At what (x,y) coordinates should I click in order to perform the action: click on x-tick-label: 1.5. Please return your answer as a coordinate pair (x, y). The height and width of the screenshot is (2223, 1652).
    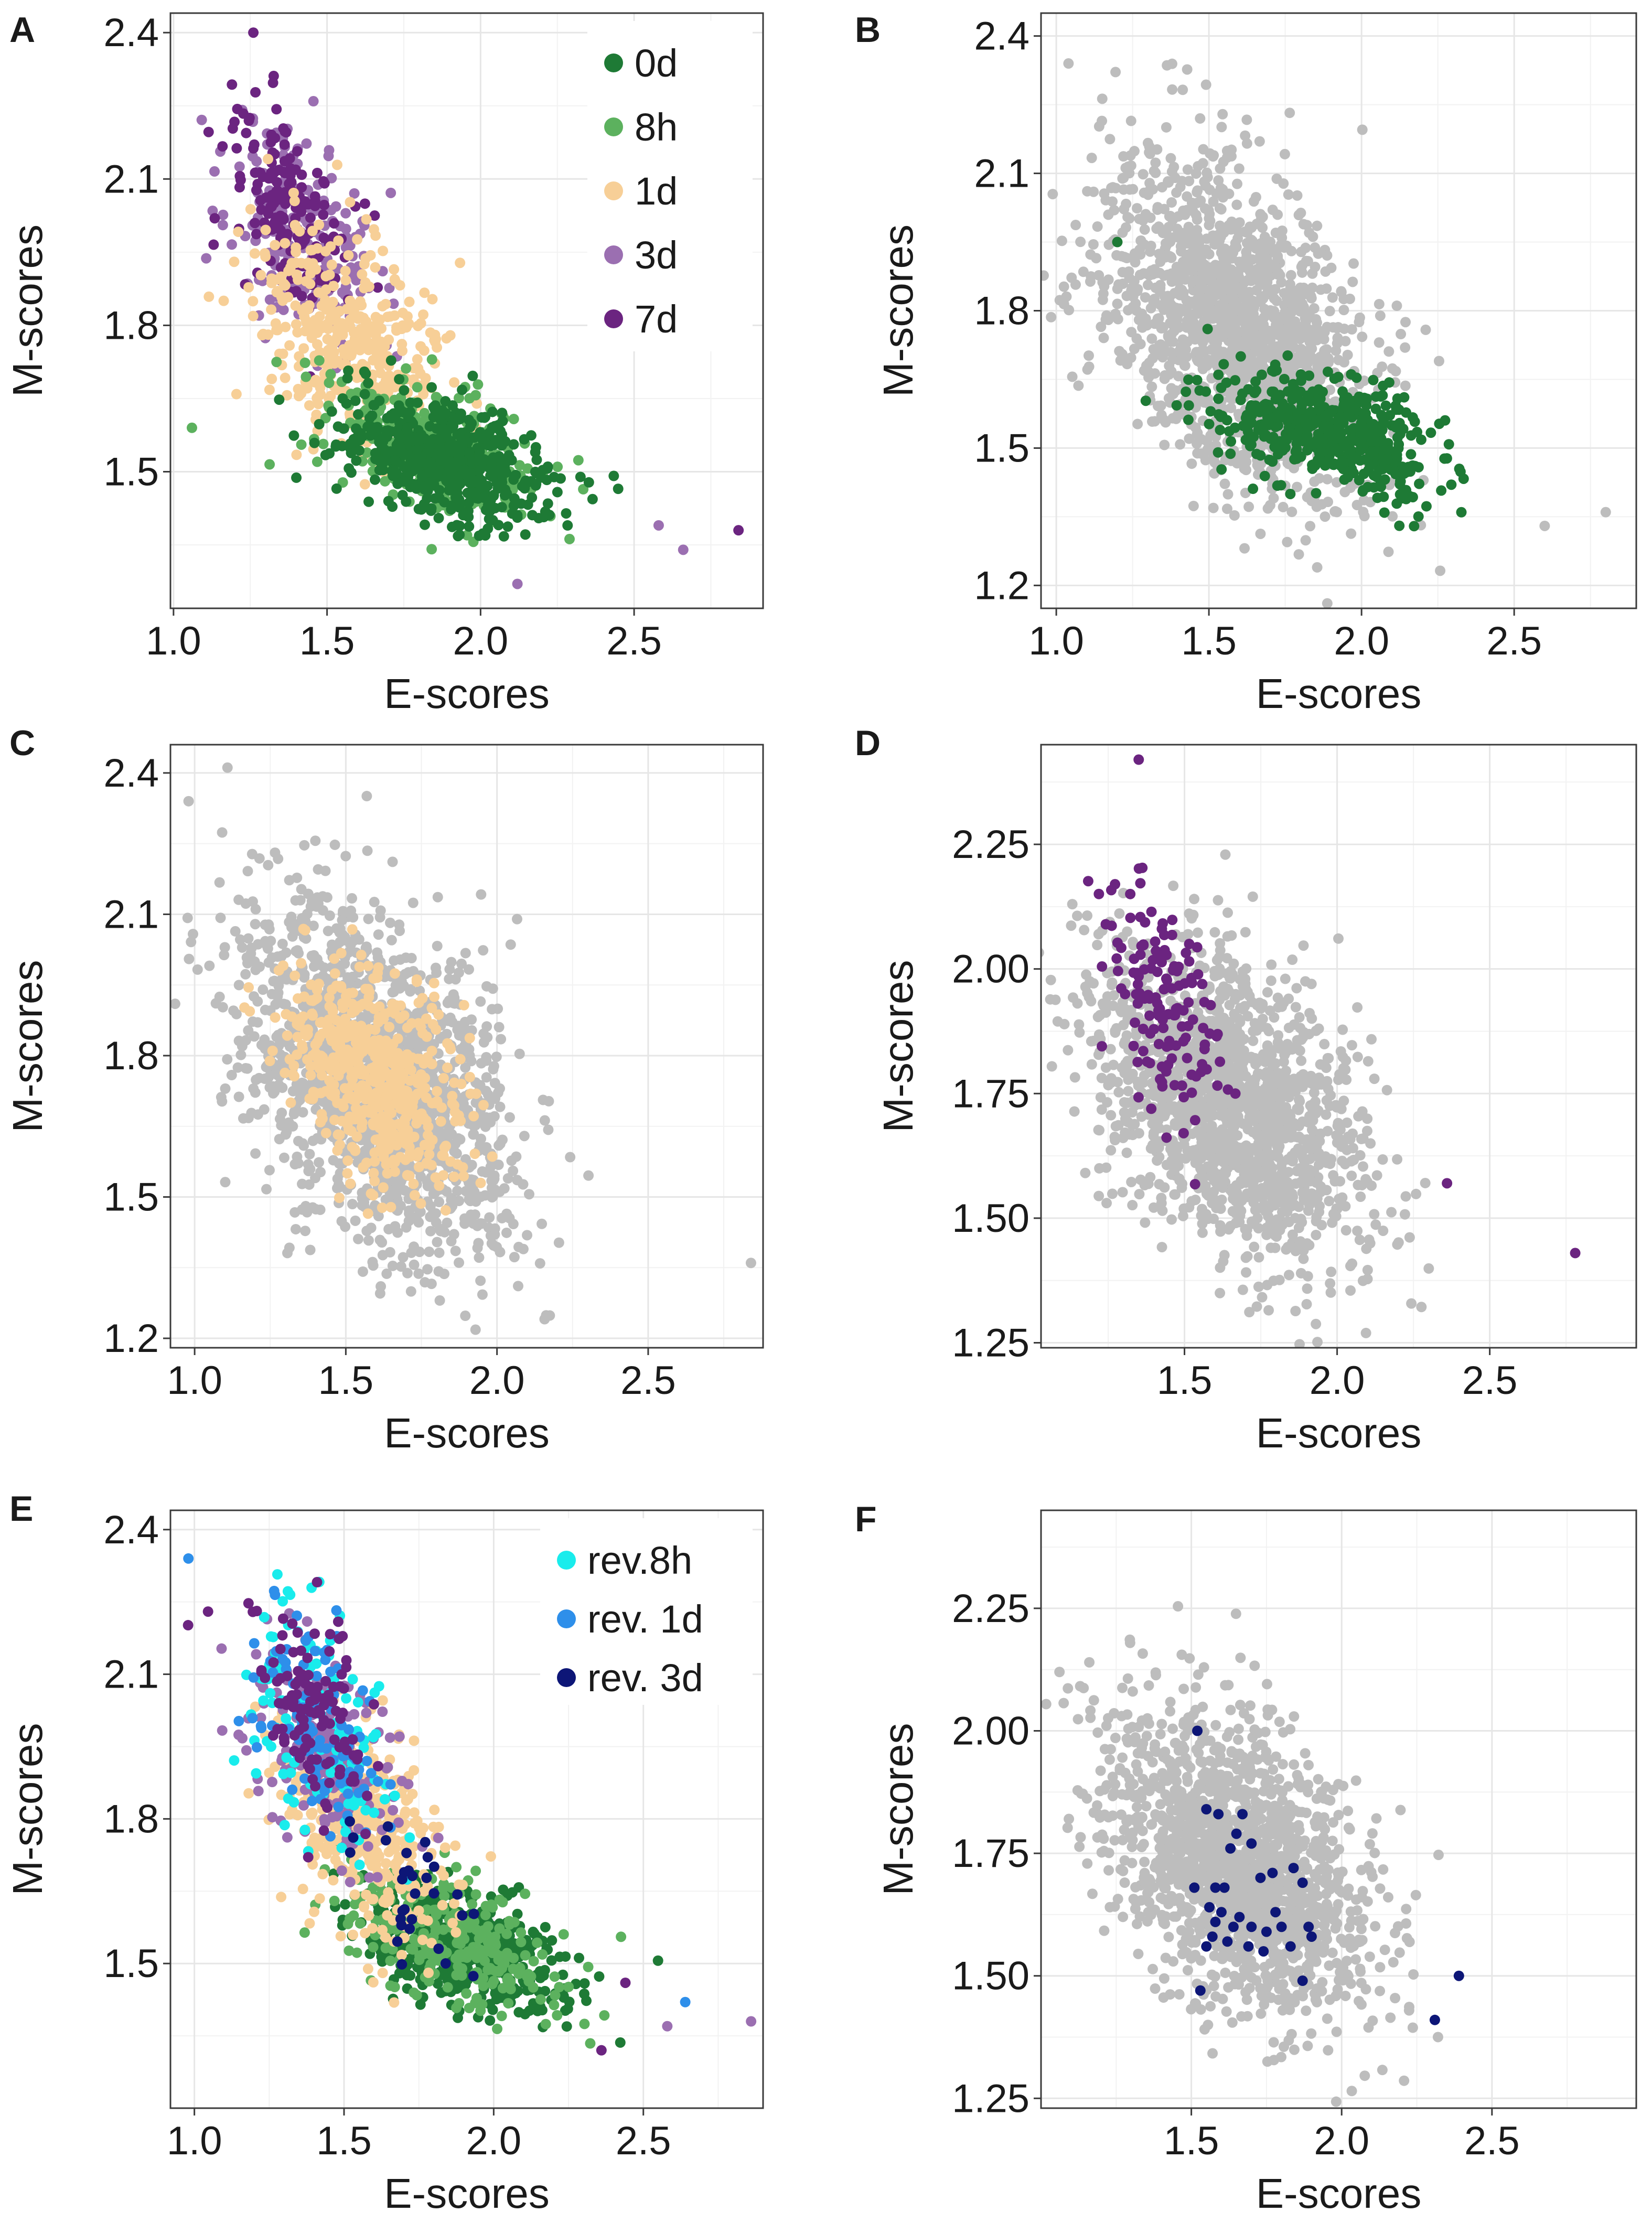
    Looking at the image, I should click on (1209, 641).